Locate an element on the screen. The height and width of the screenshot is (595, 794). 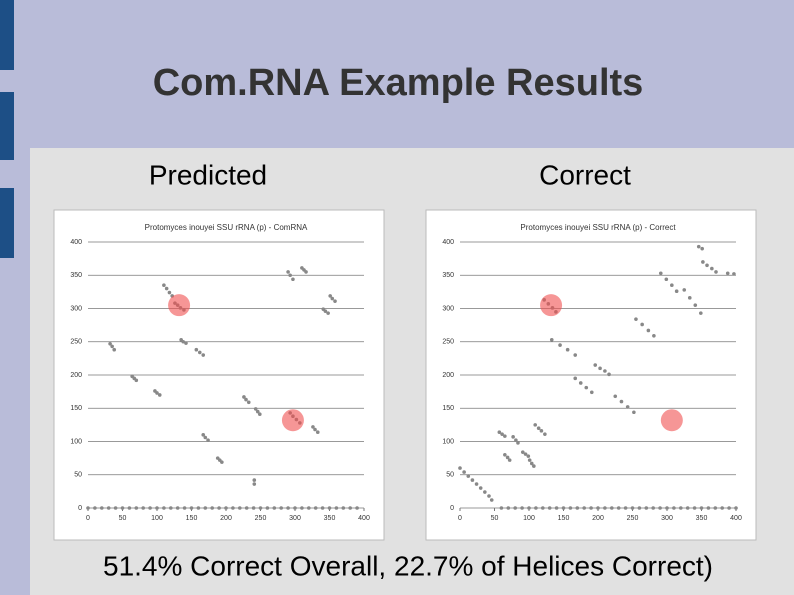
x-tick-label: 350 is located at coordinates (702, 518).